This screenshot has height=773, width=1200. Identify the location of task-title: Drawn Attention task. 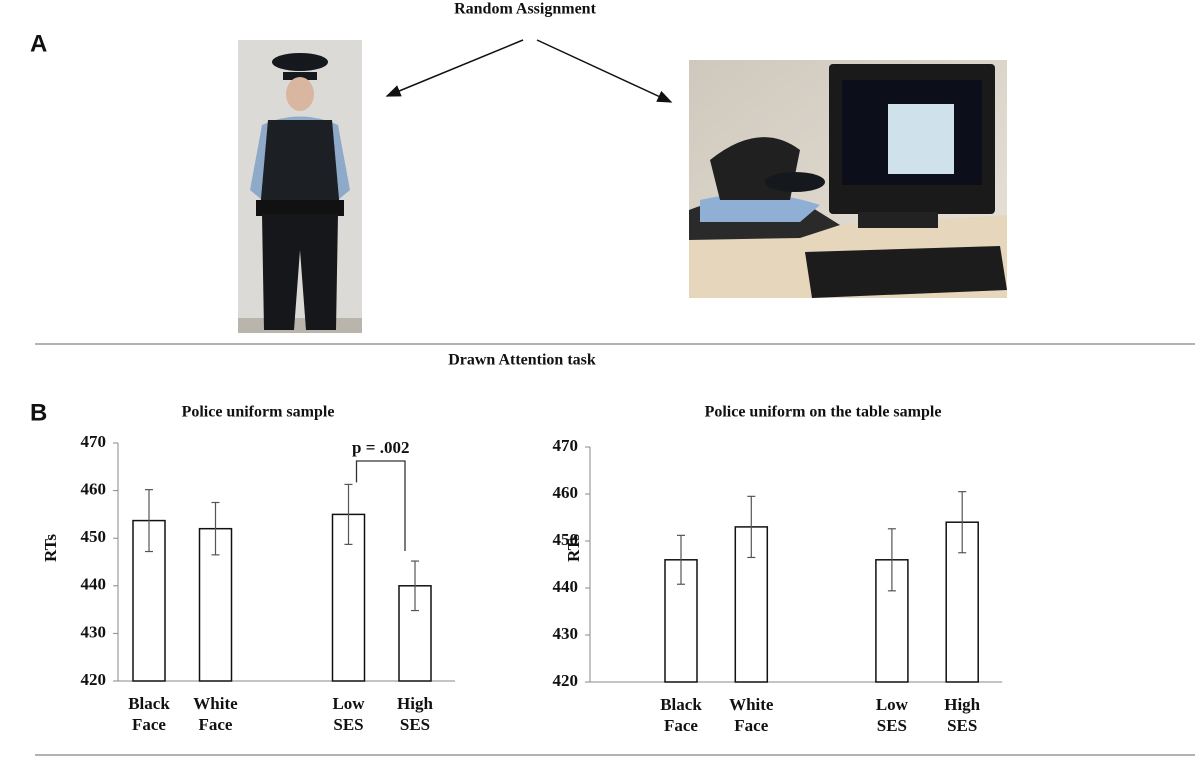
(522, 360).